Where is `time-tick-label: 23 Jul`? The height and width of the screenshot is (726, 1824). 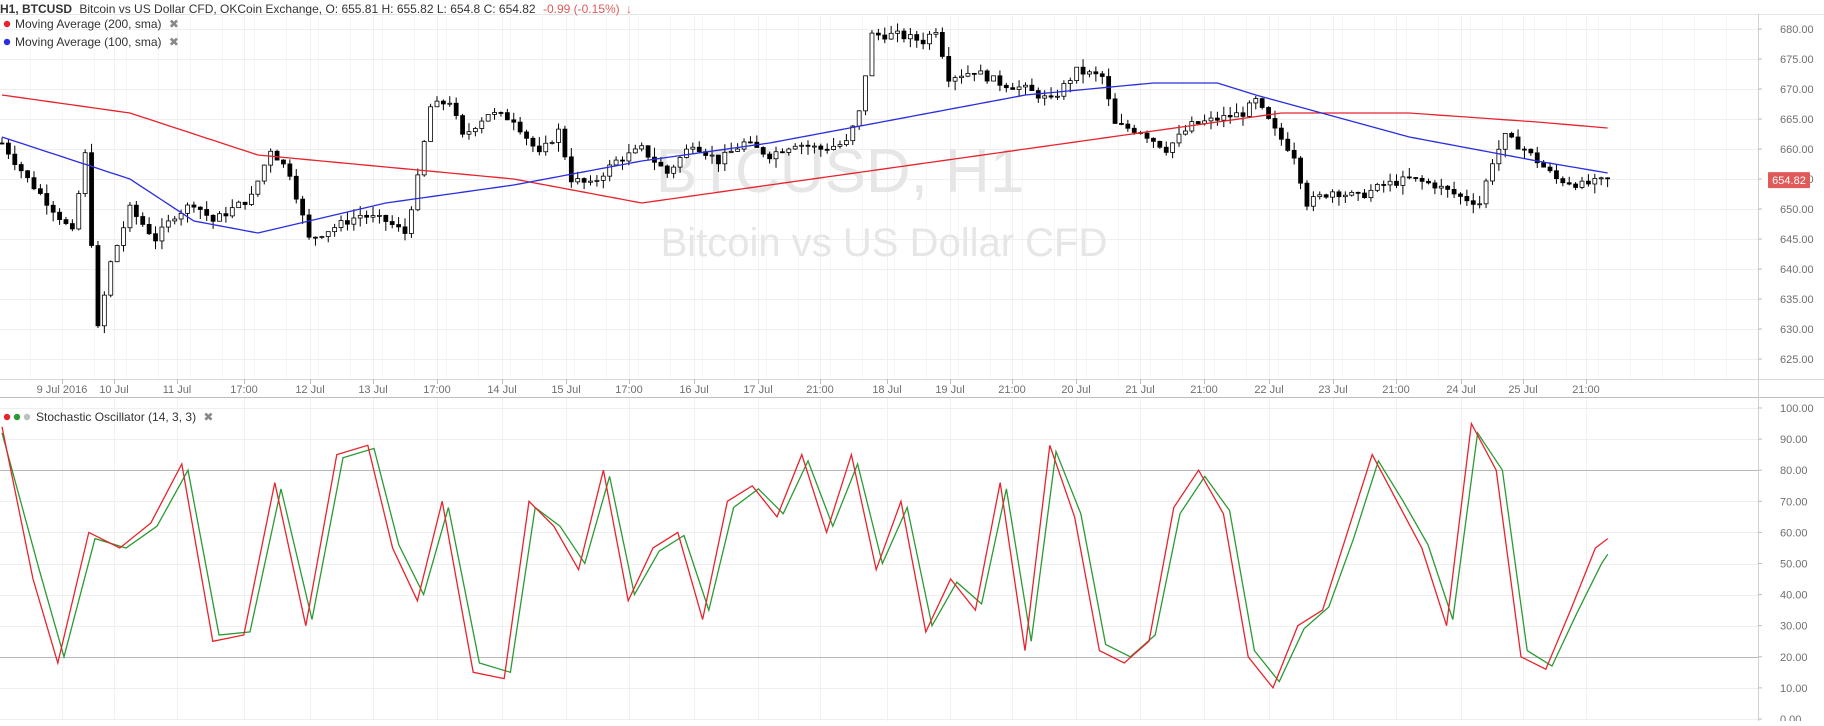 time-tick-label: 23 Jul is located at coordinates (1332, 390).